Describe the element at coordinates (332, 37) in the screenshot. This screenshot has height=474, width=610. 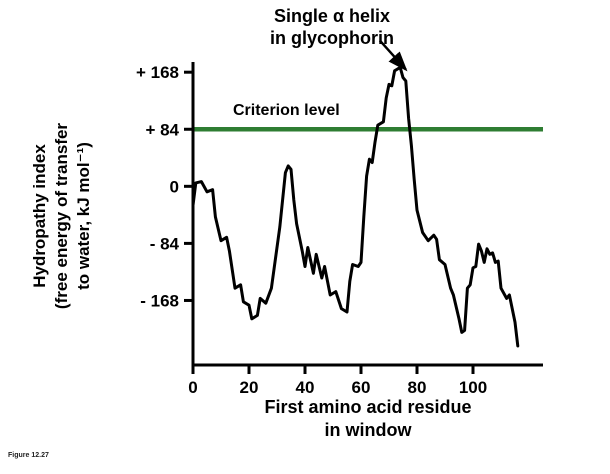
I see `annotation-line-2: in glycophorin` at that location.